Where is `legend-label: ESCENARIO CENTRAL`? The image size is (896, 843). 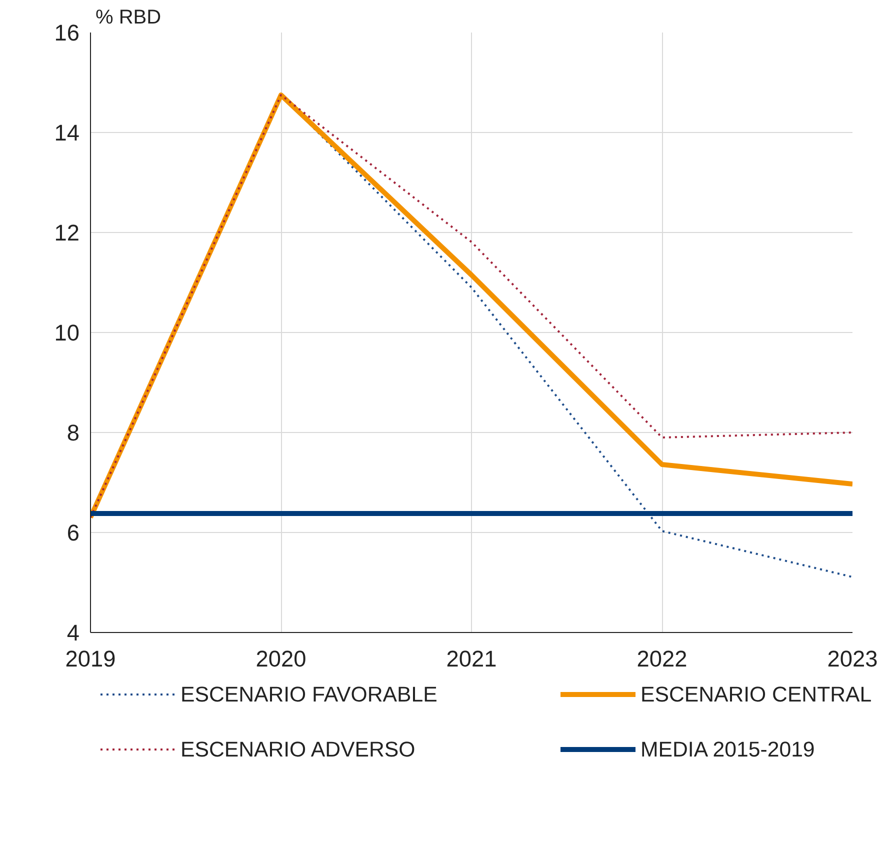
legend-label: ESCENARIO CENTRAL is located at coordinates (756, 694).